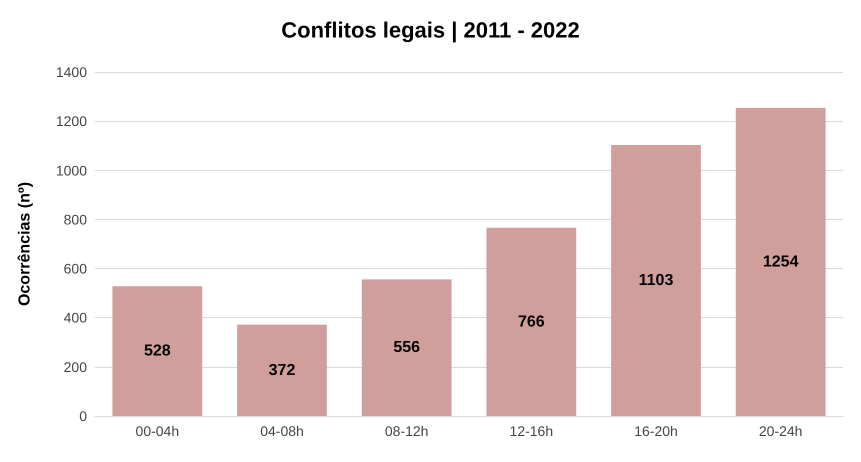 The image size is (861, 462). I want to click on data-label: 528, so click(157, 351).